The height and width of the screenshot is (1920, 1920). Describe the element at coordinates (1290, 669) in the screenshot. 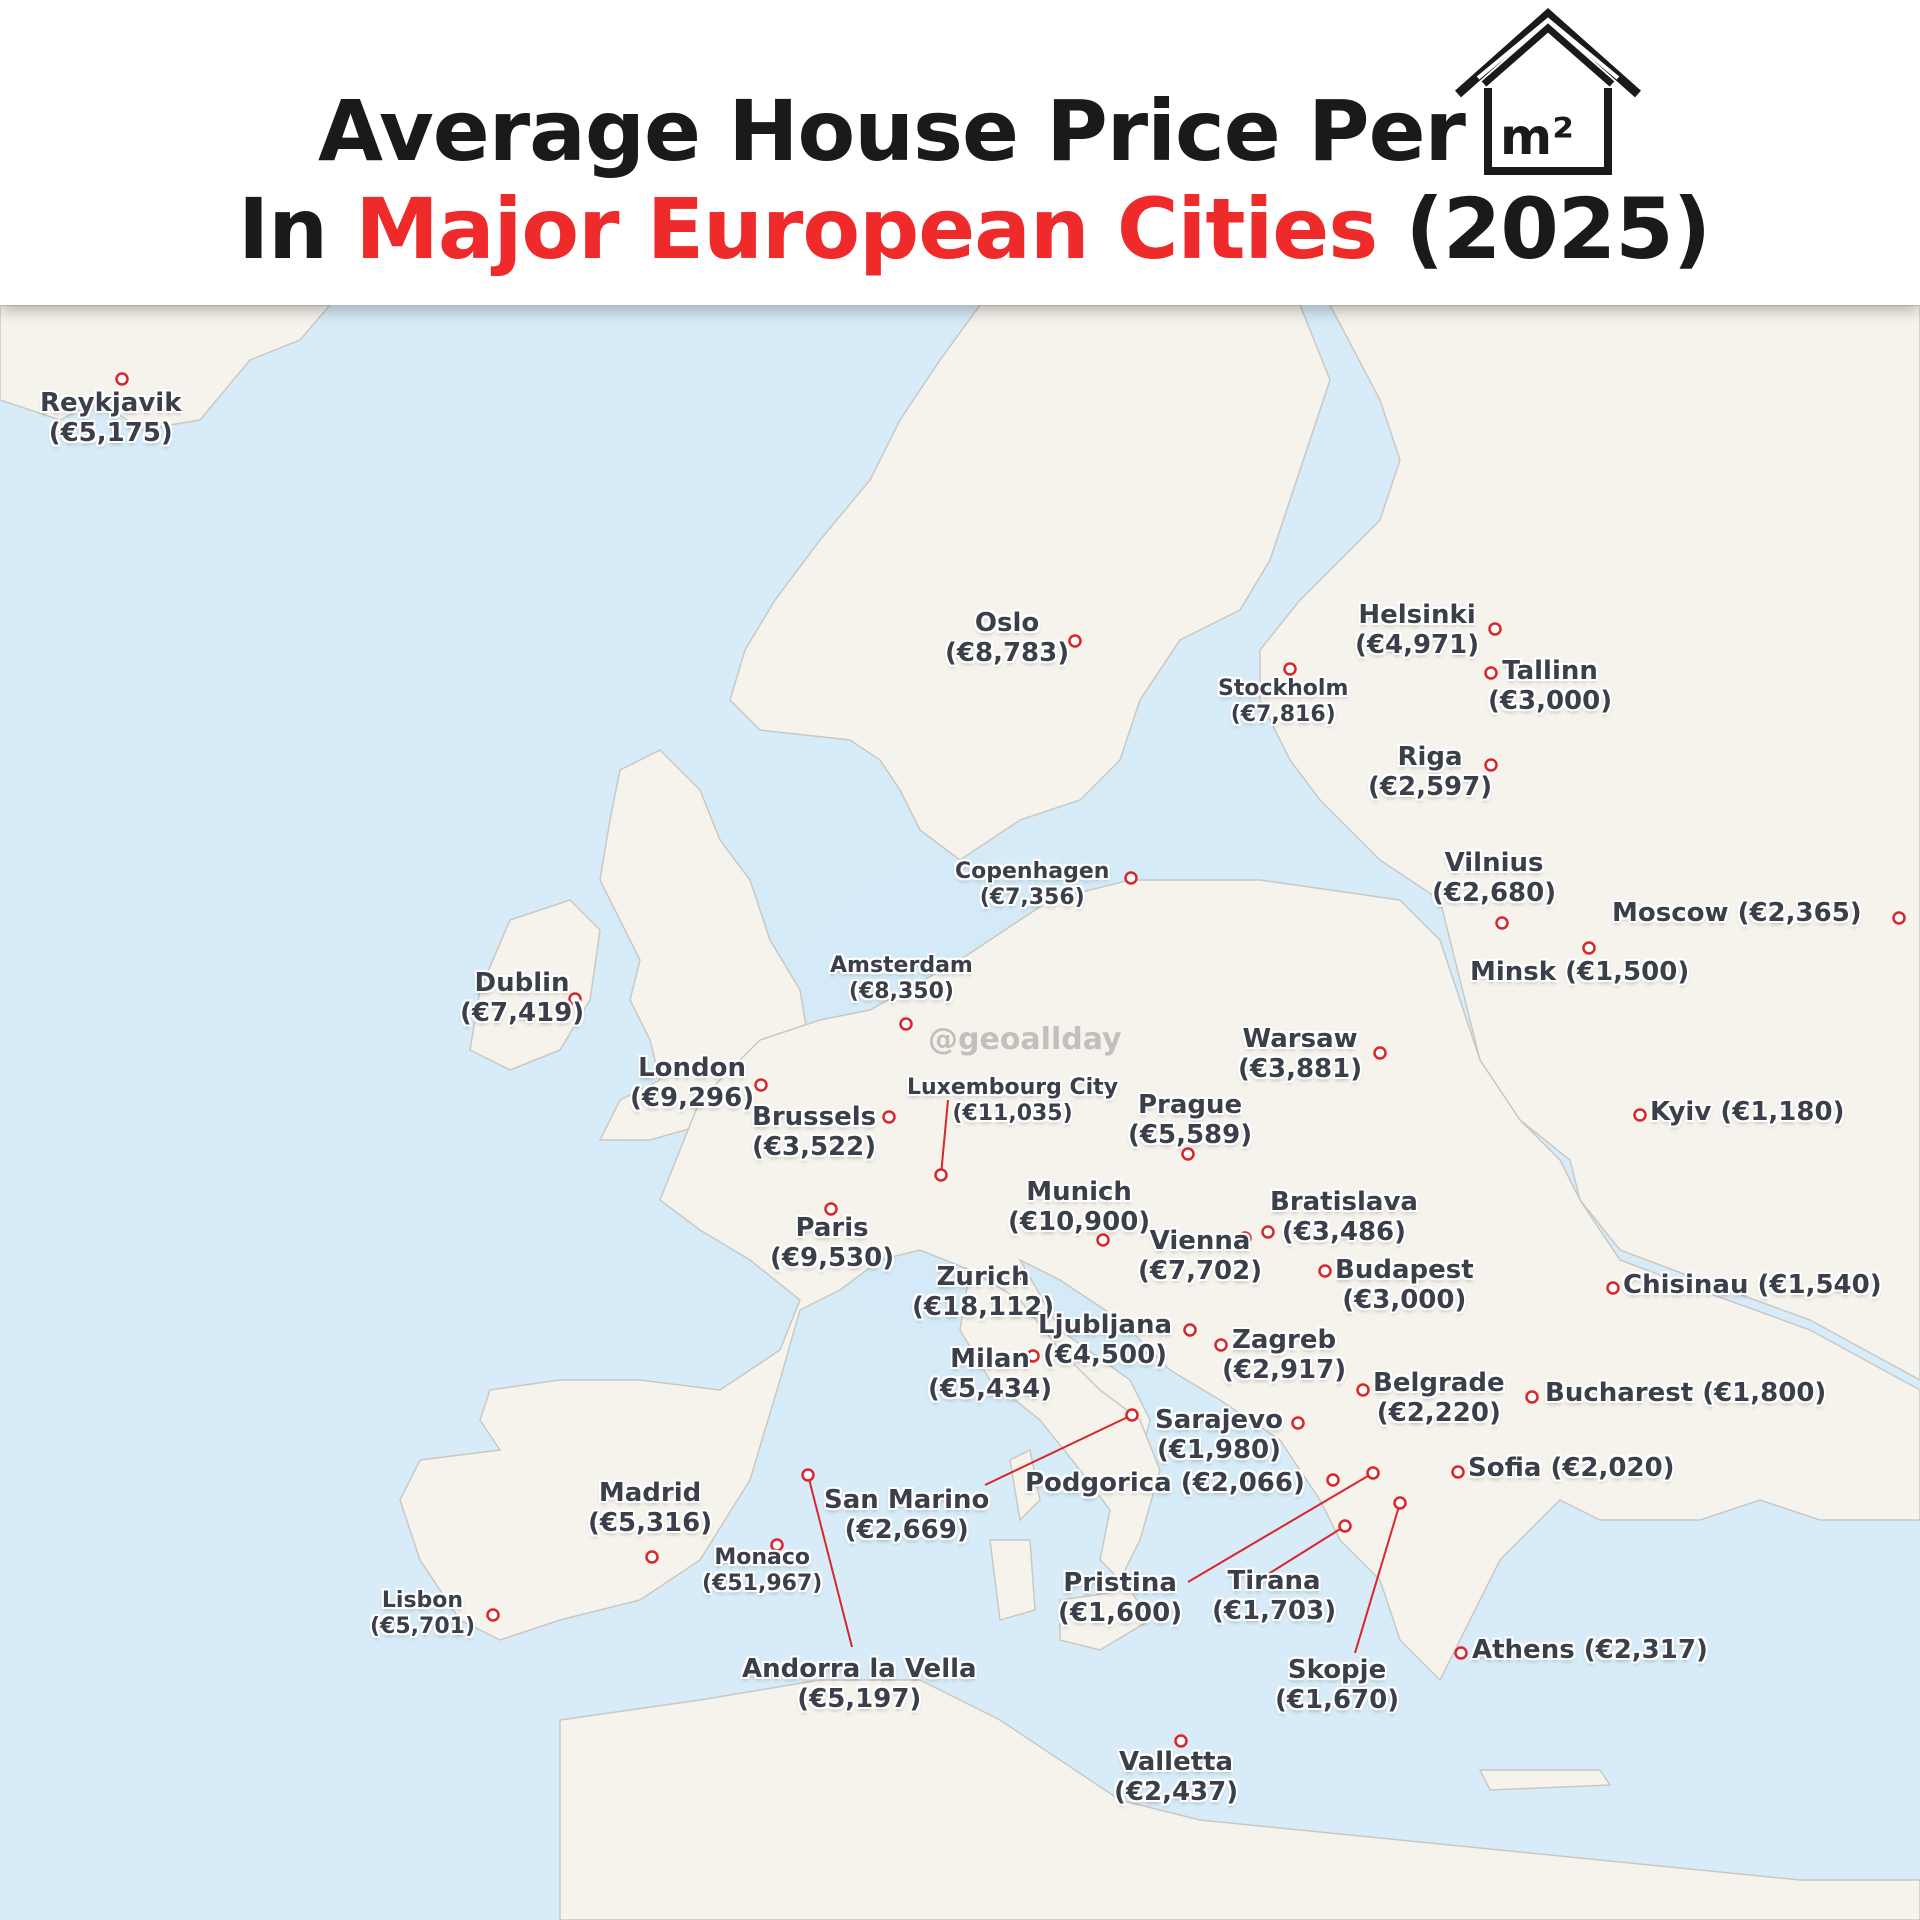

I see `city-marker-stockholm` at that location.